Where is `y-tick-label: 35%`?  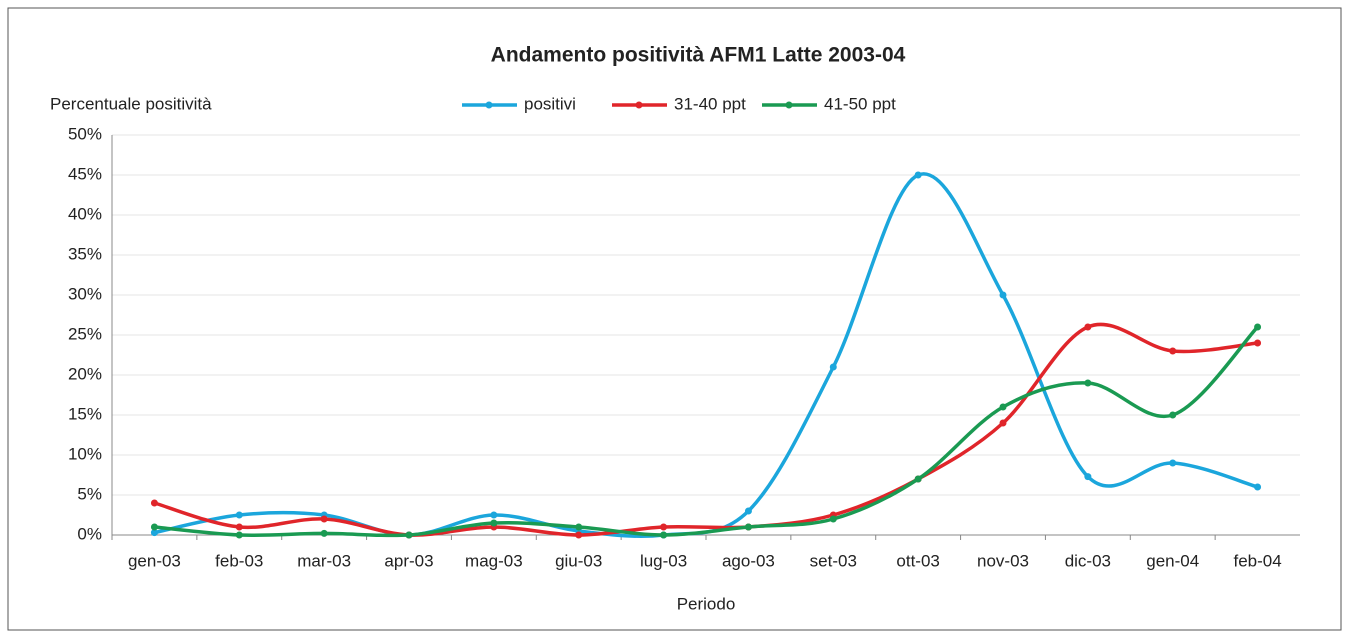
y-tick-label: 35% is located at coordinates (85, 253).